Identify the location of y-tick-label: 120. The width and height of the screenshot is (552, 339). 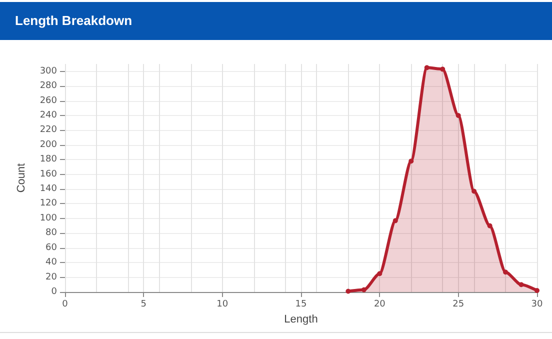
(49, 203).